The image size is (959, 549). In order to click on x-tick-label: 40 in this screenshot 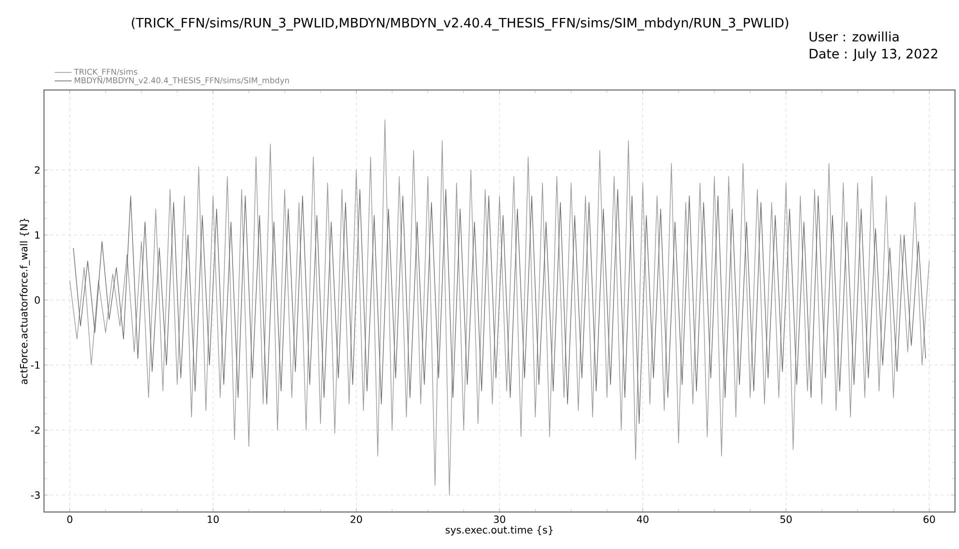, I will do `click(642, 519)`.